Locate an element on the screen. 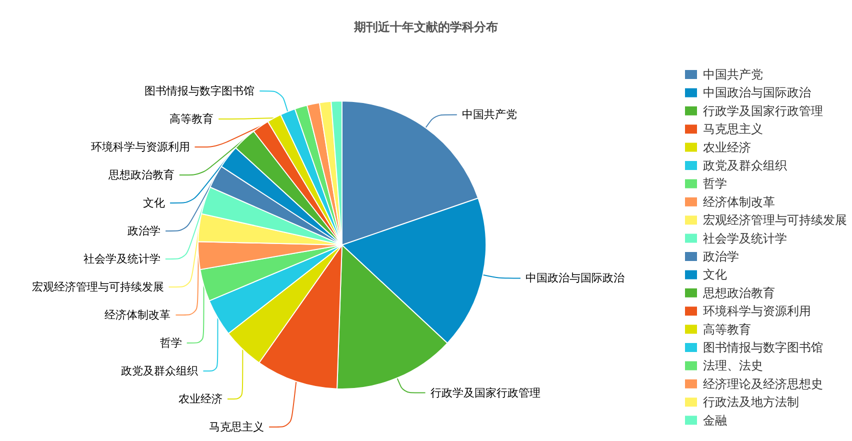 This screenshot has width=852, height=441. legend-label: 行政学及国家行政管理 is located at coordinates (763, 111).